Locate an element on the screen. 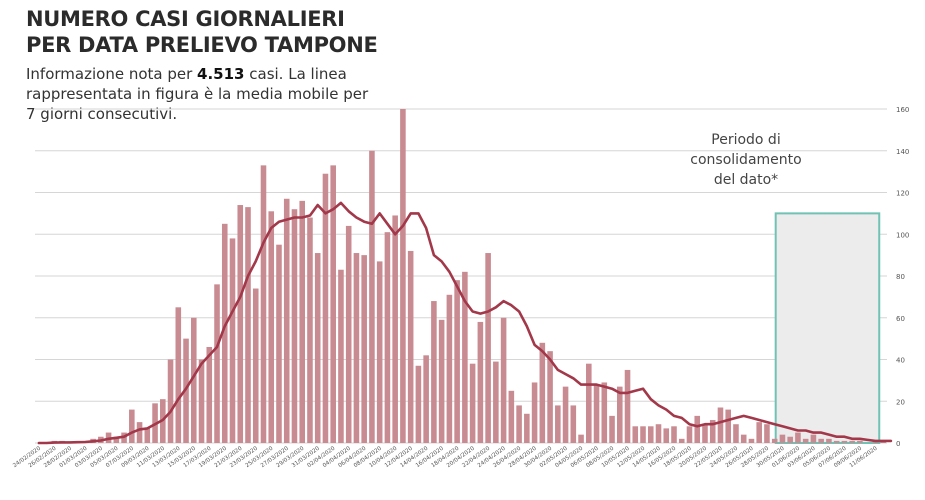 Image resolution: width=925 pixels, height=500 pixels. y-axis-ticks: 0 20 40 60 80 100 120 140 160 is located at coordinates (902, 277).